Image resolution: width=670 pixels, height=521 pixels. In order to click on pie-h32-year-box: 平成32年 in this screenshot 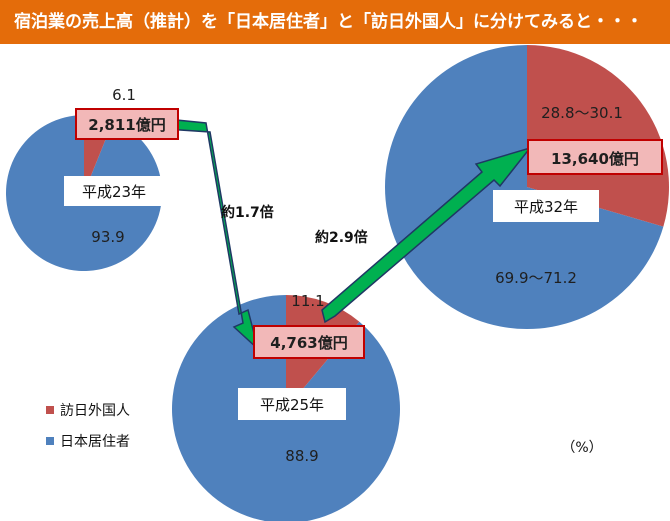, I will do `click(546, 206)`.